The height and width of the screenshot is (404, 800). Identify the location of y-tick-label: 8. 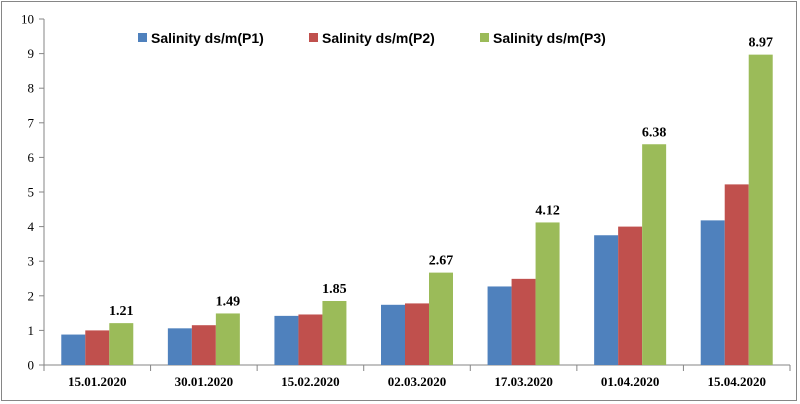
(31, 88).